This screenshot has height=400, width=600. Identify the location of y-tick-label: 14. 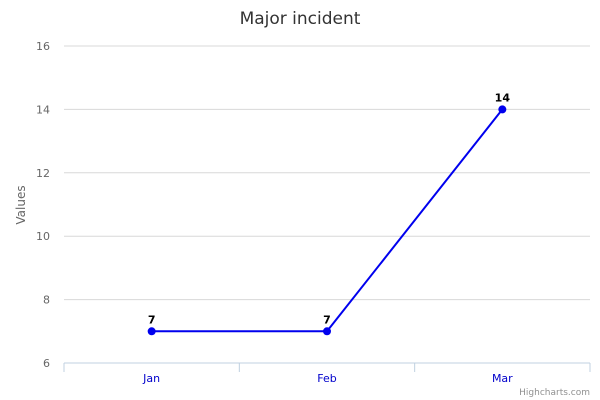
(43, 109).